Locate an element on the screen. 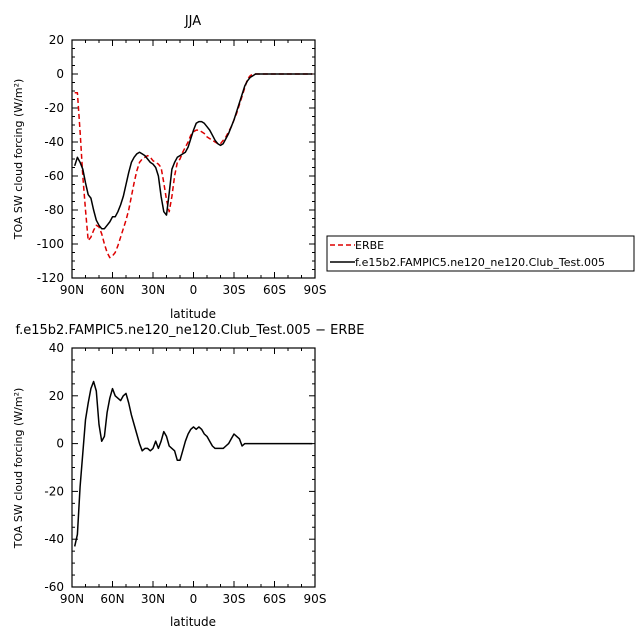  bottom-y-tick-label: 40 is located at coordinates (56, 348).